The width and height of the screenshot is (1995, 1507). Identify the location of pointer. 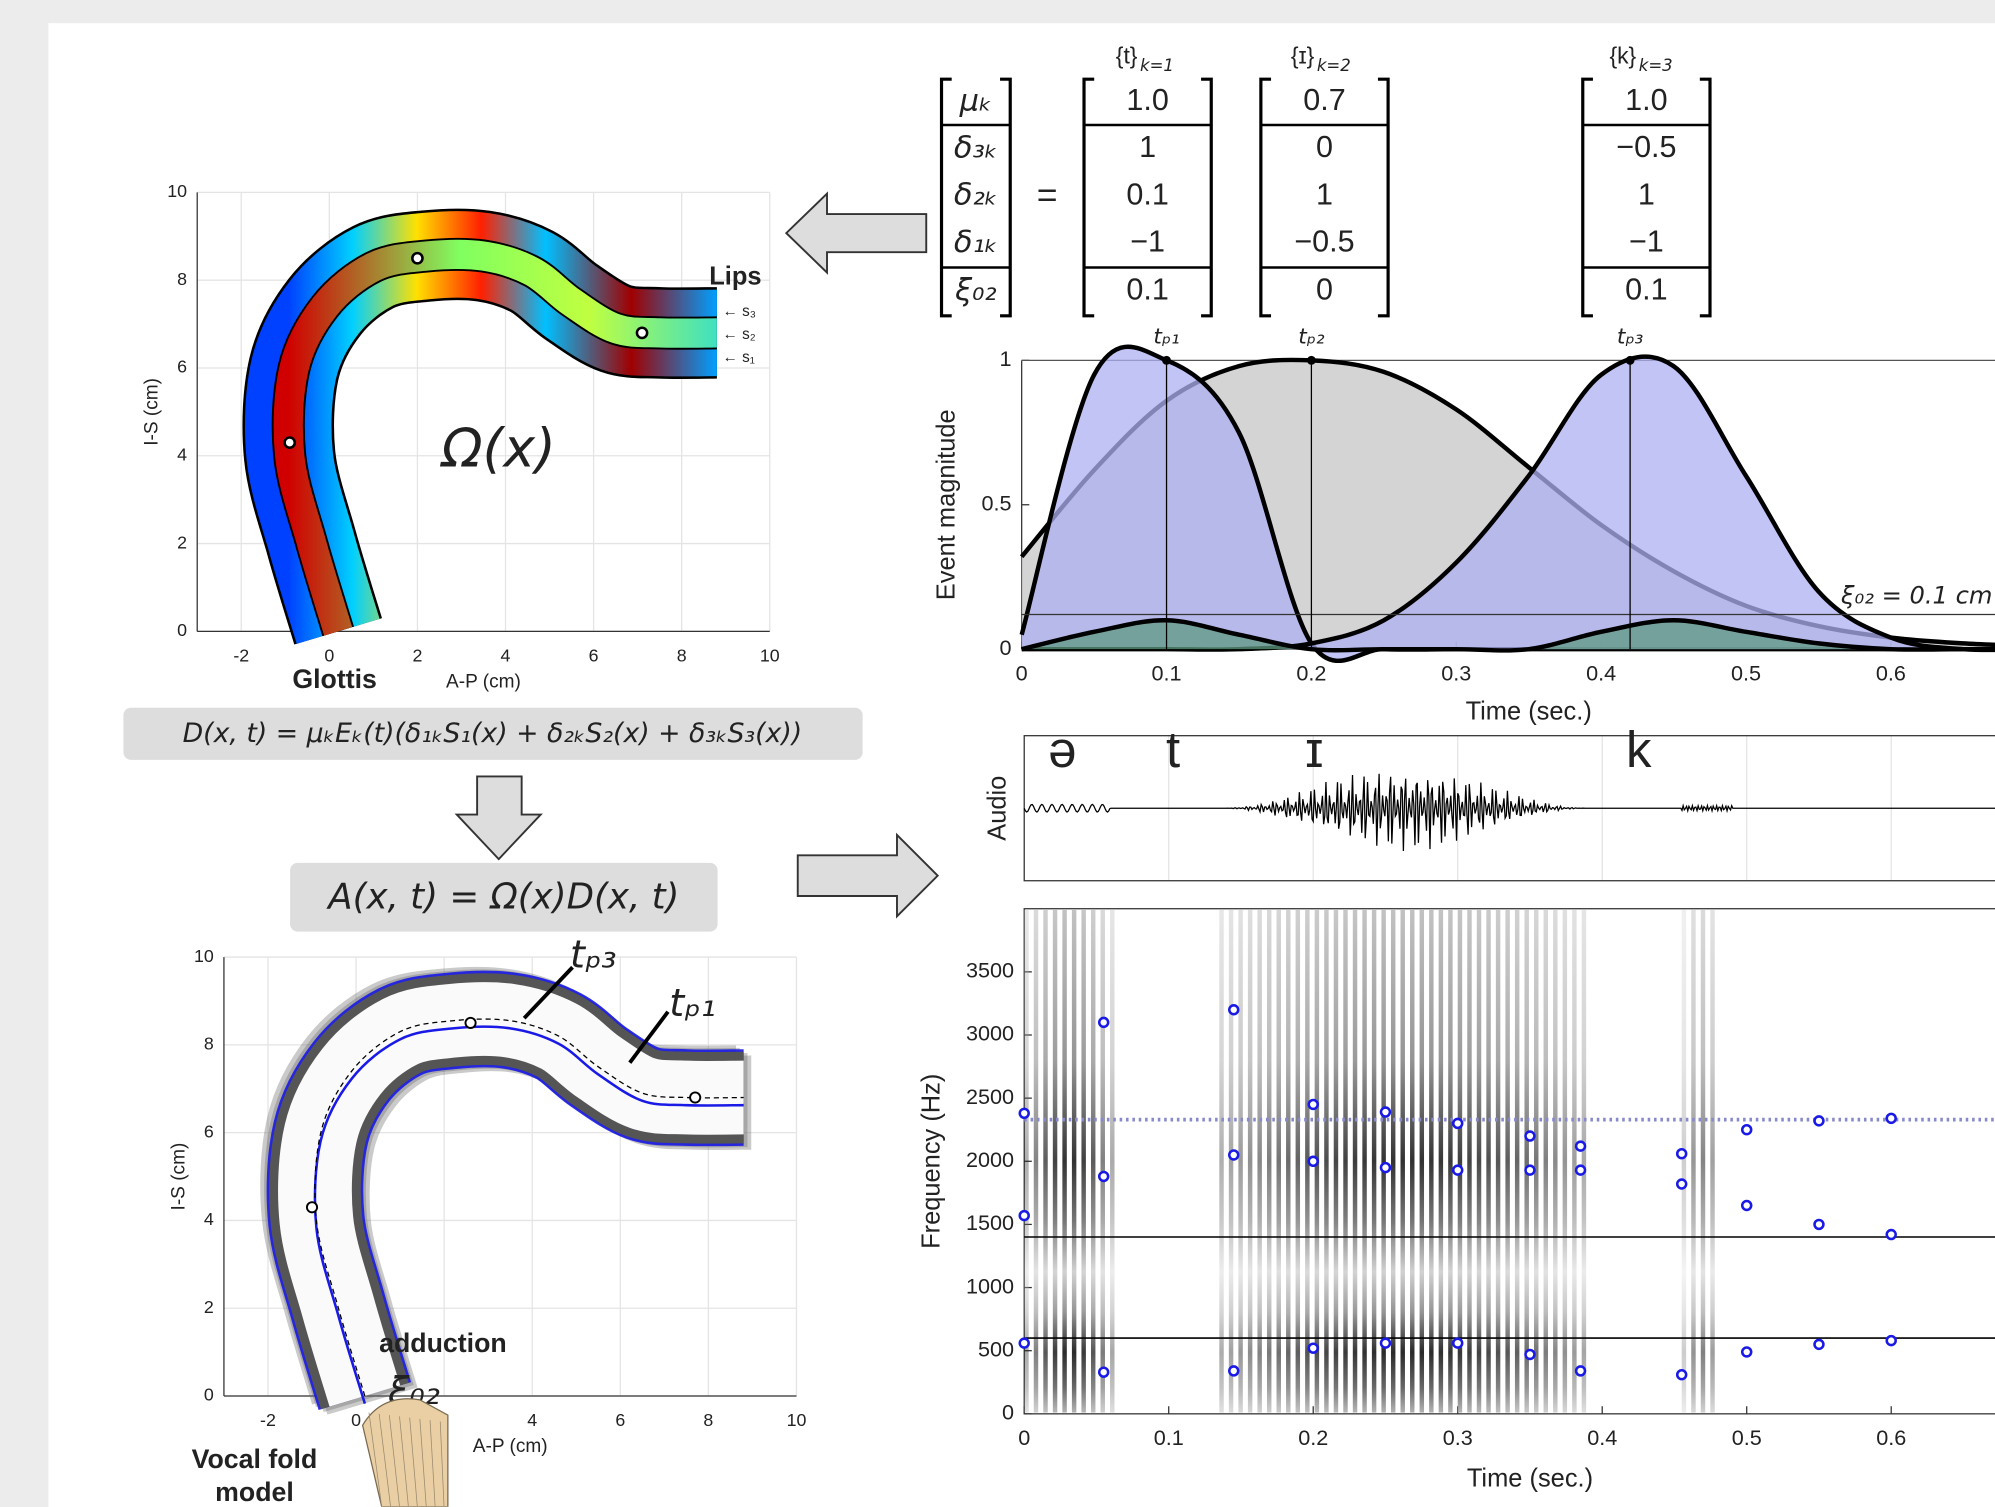
(649, 1037).